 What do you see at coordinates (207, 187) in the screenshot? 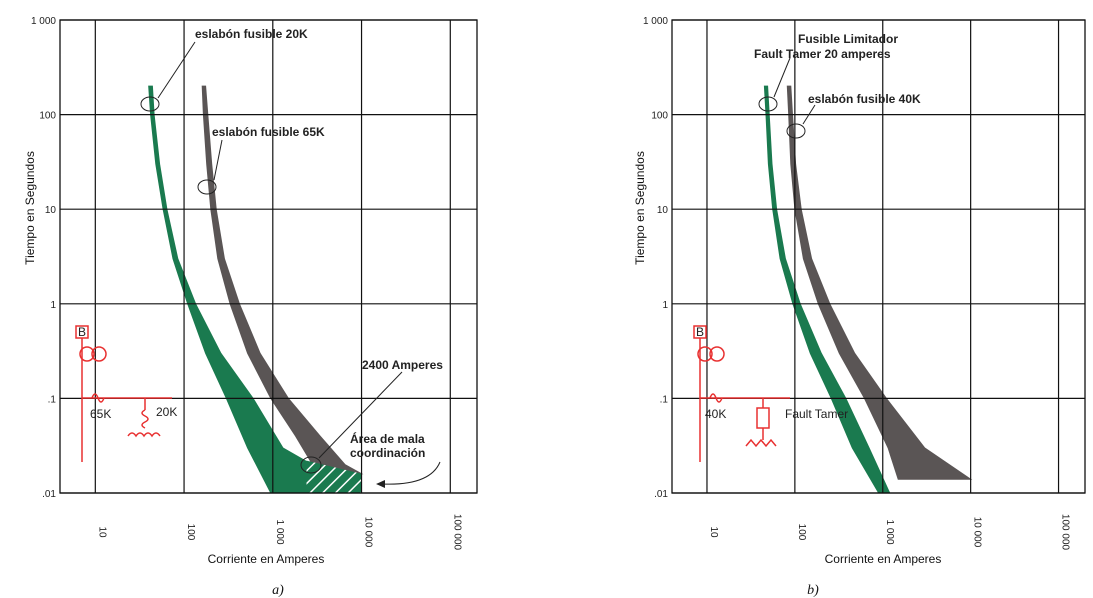
I see `callout-ellipse-65k` at bounding box center [207, 187].